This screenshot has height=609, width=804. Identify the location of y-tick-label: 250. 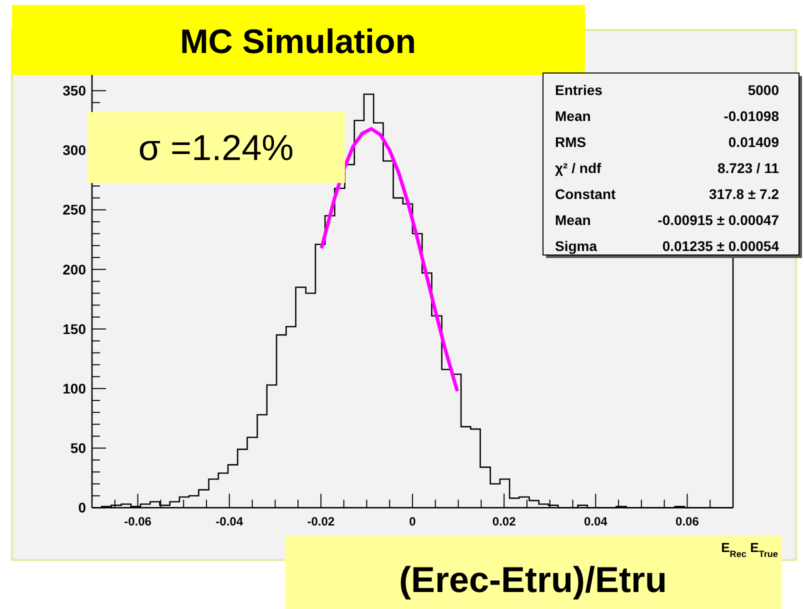
(74, 210).